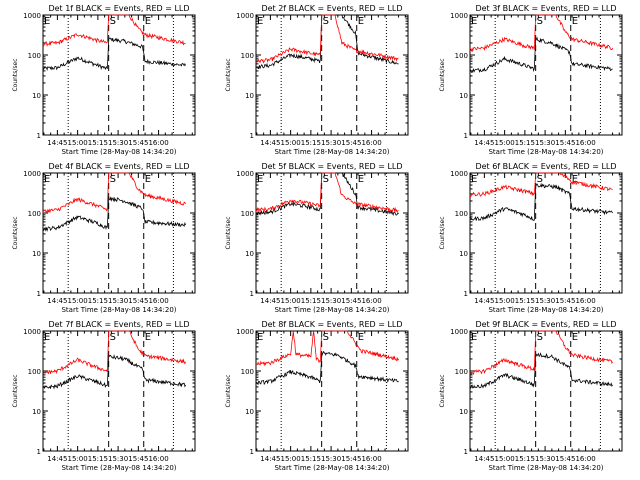 This screenshot has height=480, width=640. I want to click on chart-title: Det 1f BLACK = Events, RED = LLD, so click(118, 8).